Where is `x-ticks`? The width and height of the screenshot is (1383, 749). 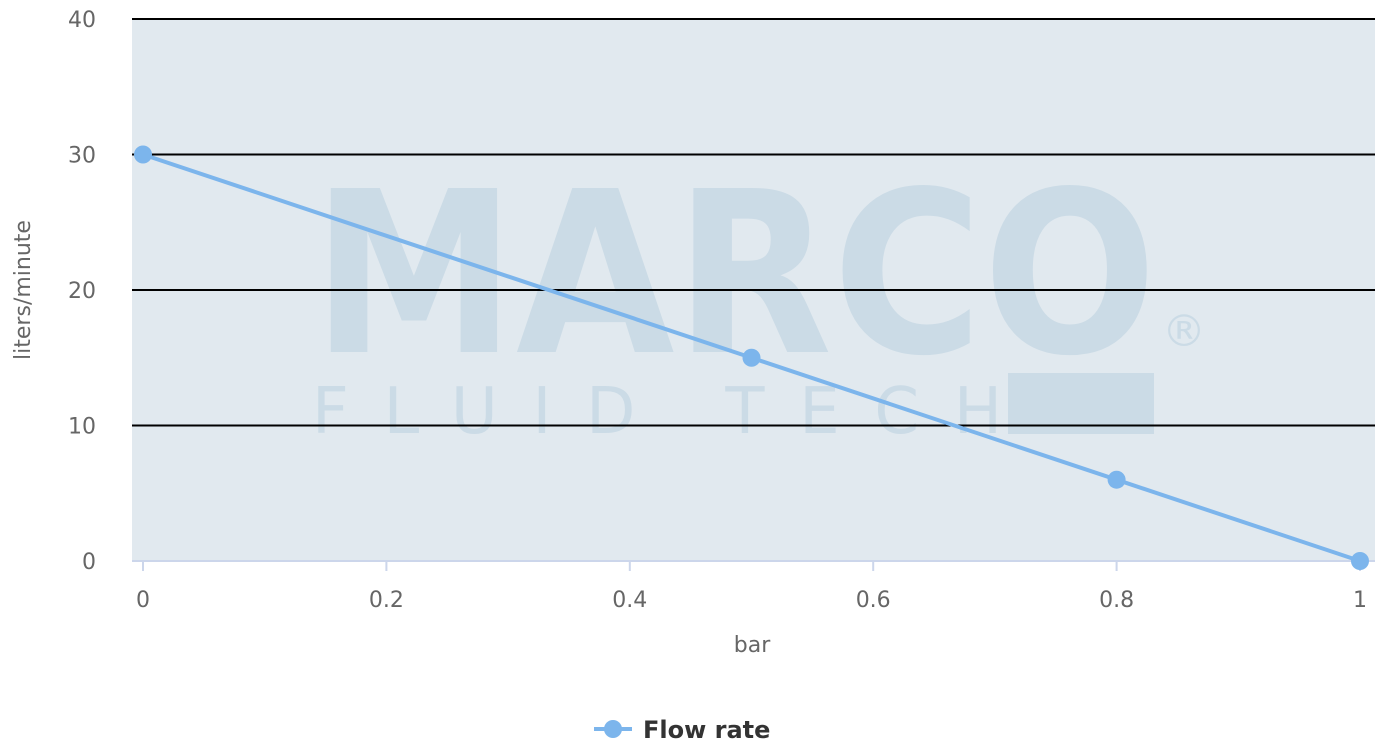
x-ticks is located at coordinates (751, 566).